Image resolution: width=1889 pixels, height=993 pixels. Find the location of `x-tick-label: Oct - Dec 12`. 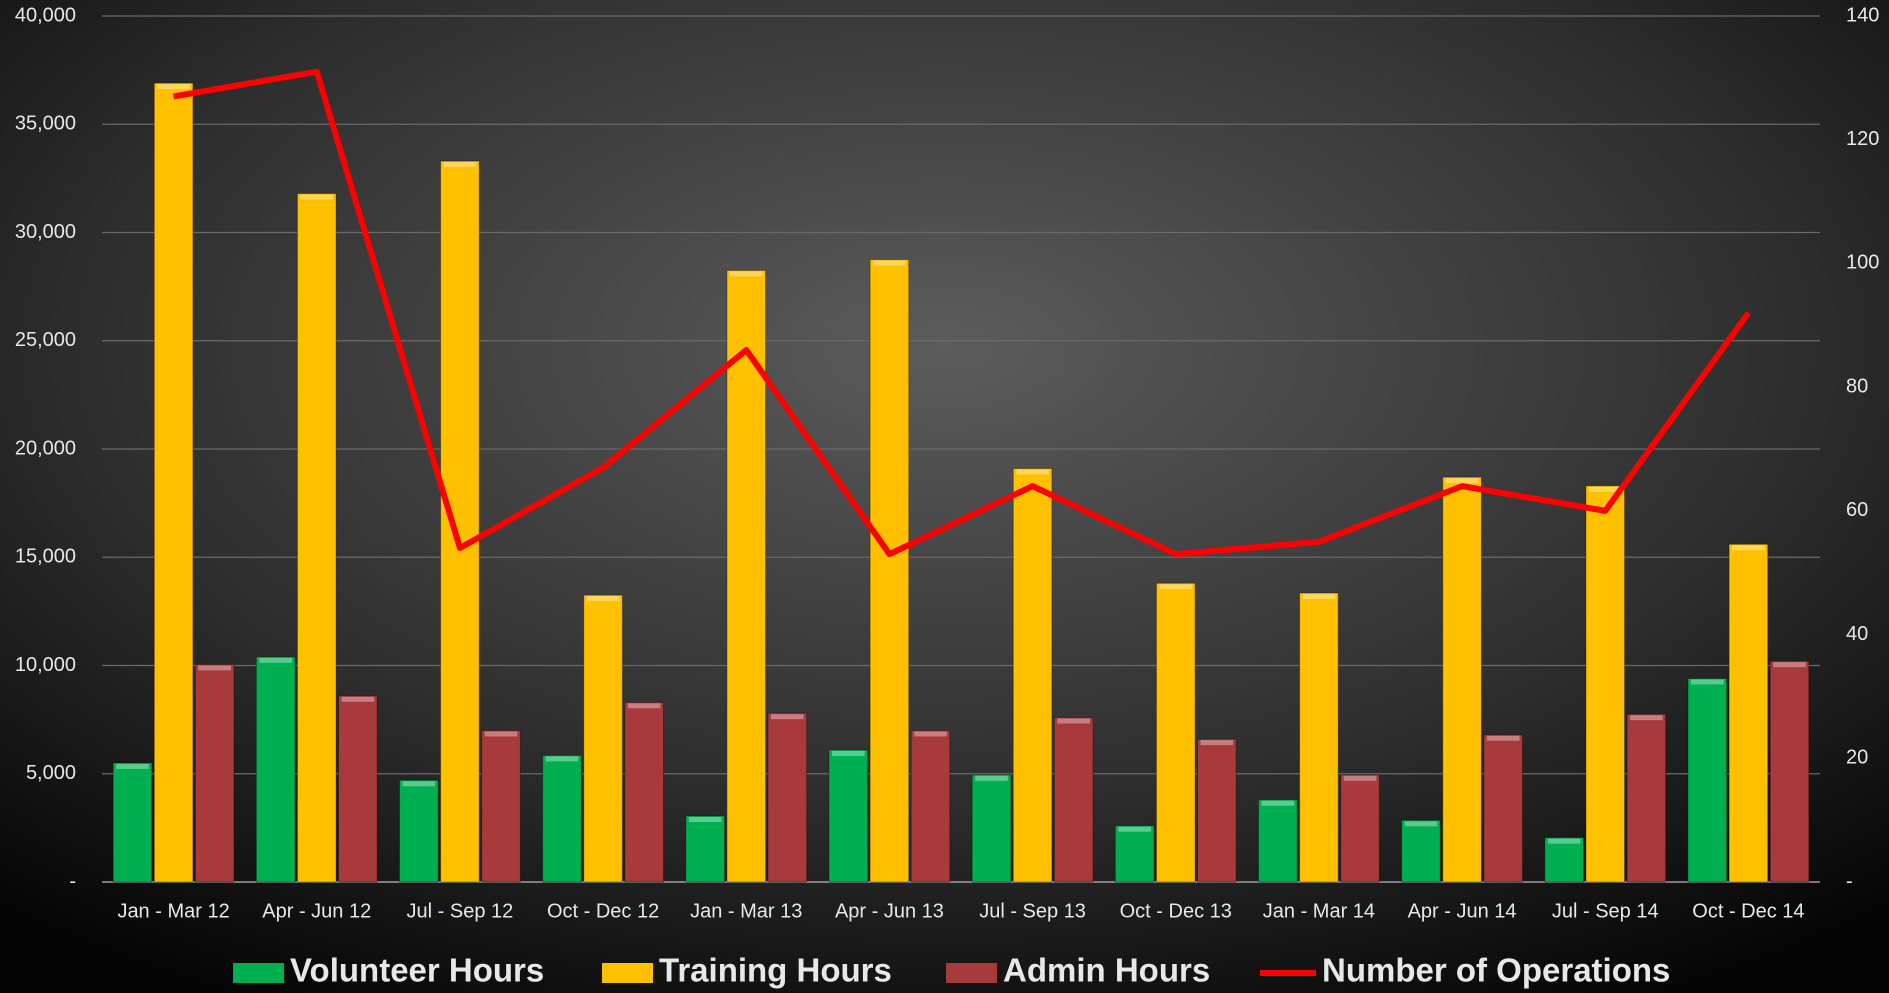

x-tick-label: Oct - Dec 12 is located at coordinates (603, 911).